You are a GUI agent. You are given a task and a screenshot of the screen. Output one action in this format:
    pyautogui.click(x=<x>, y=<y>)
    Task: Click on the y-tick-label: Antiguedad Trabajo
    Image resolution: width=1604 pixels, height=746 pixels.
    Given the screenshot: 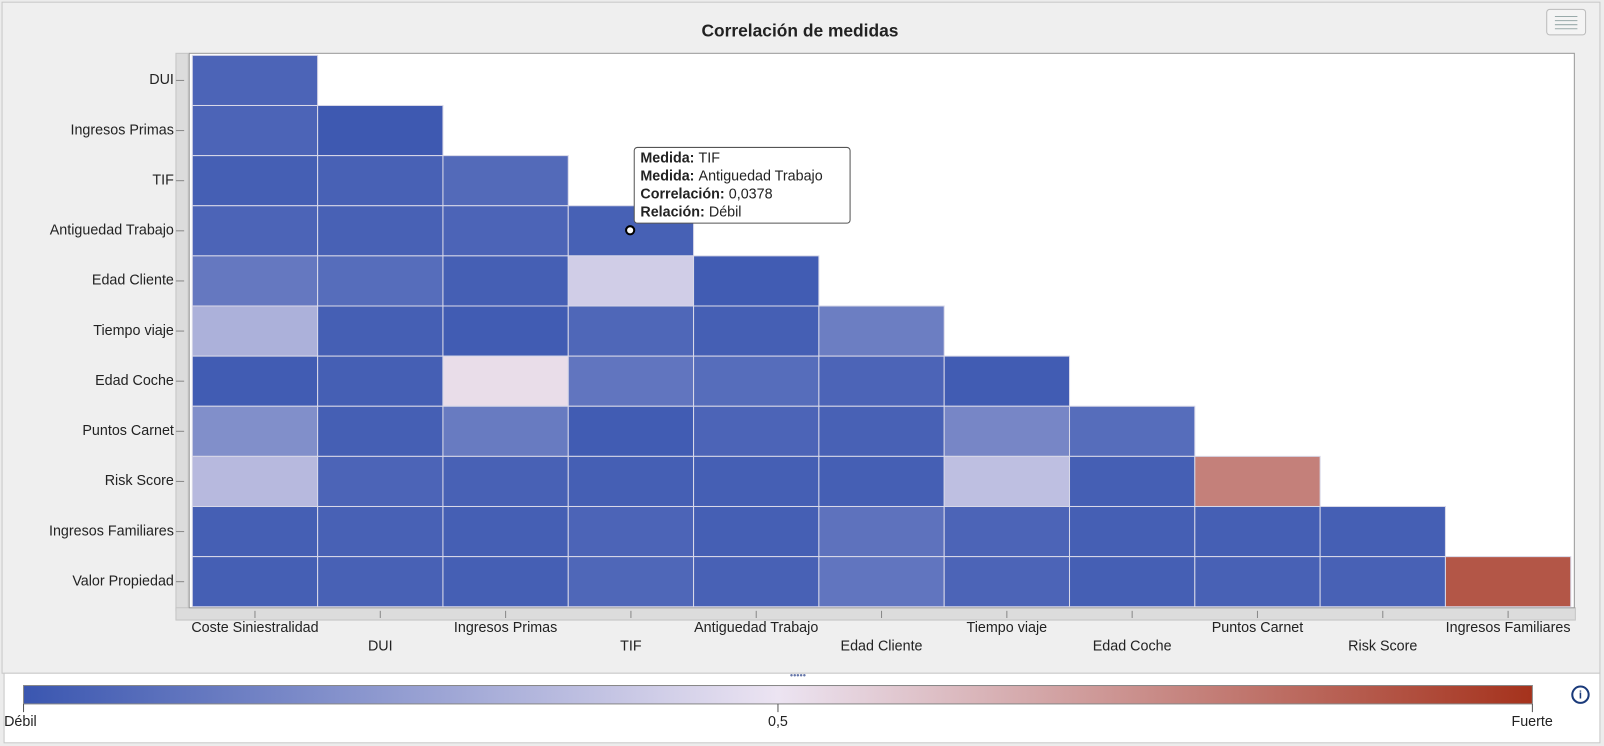 What is the action you would take?
    pyautogui.click(x=112, y=231)
    